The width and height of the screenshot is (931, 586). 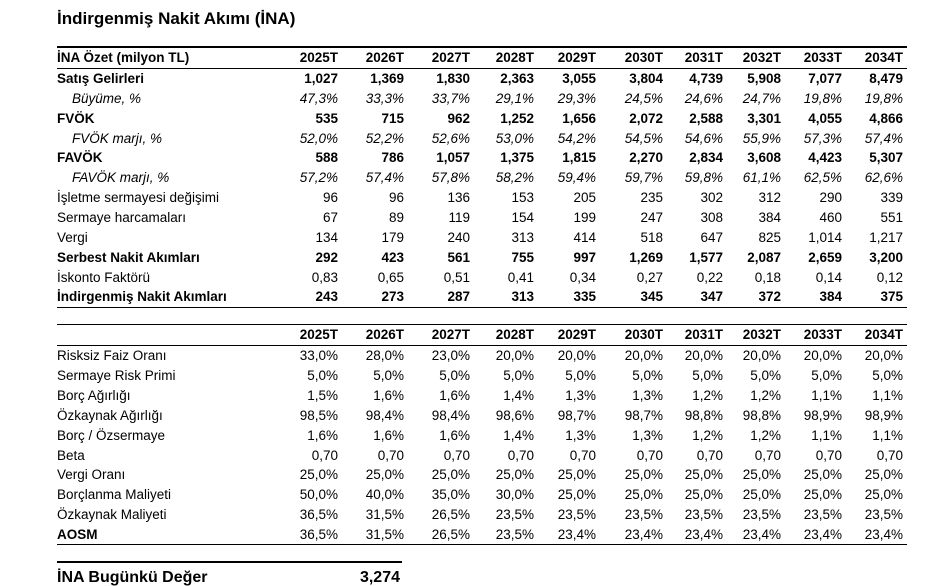 What do you see at coordinates (761, 57) in the screenshot?
I see `column-header: 2032T` at bounding box center [761, 57].